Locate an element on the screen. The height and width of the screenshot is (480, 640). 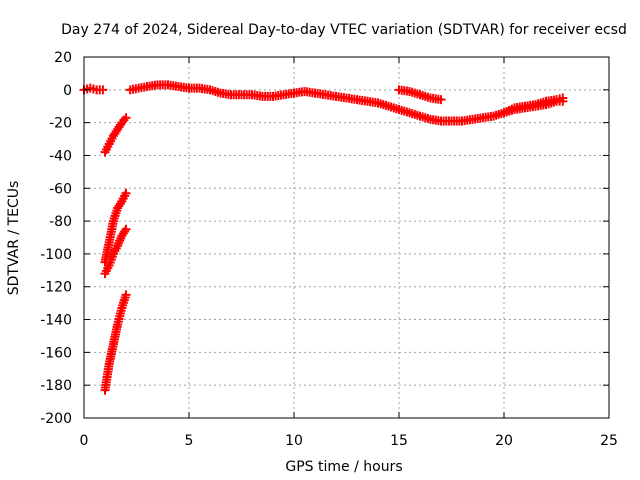
y-tick-label: -100 is located at coordinates (56, 255).